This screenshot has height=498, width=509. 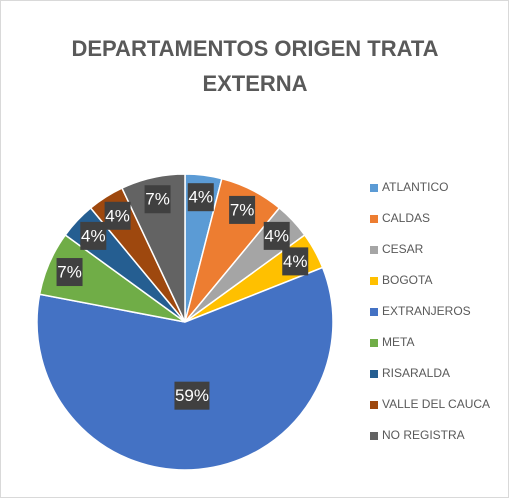 I want to click on legend-label: EXTRANJEROS, so click(x=426, y=311).